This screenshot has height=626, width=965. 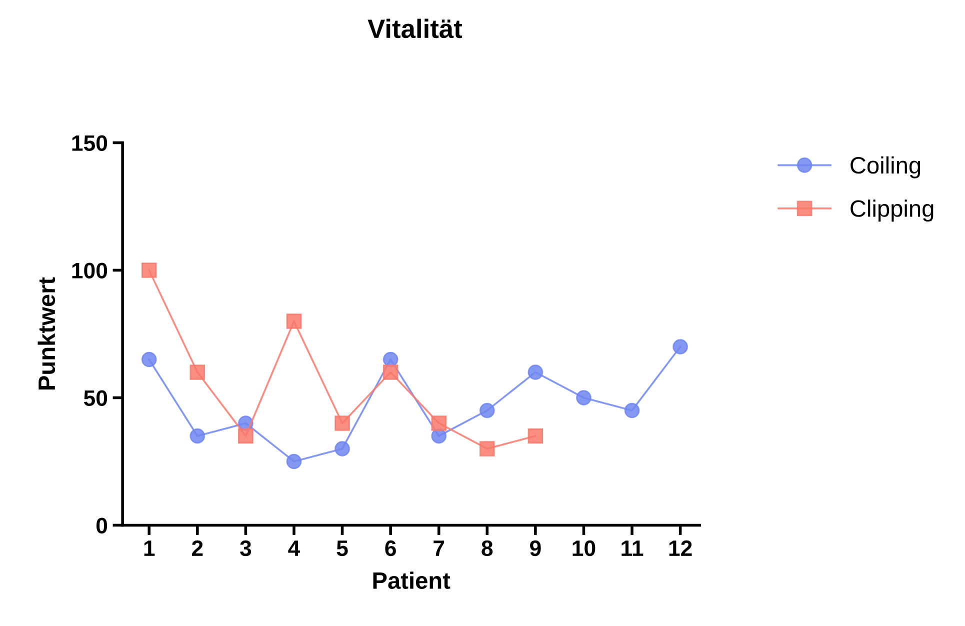 What do you see at coordinates (149, 548) in the screenshot?
I see `x-tick-label: 1` at bounding box center [149, 548].